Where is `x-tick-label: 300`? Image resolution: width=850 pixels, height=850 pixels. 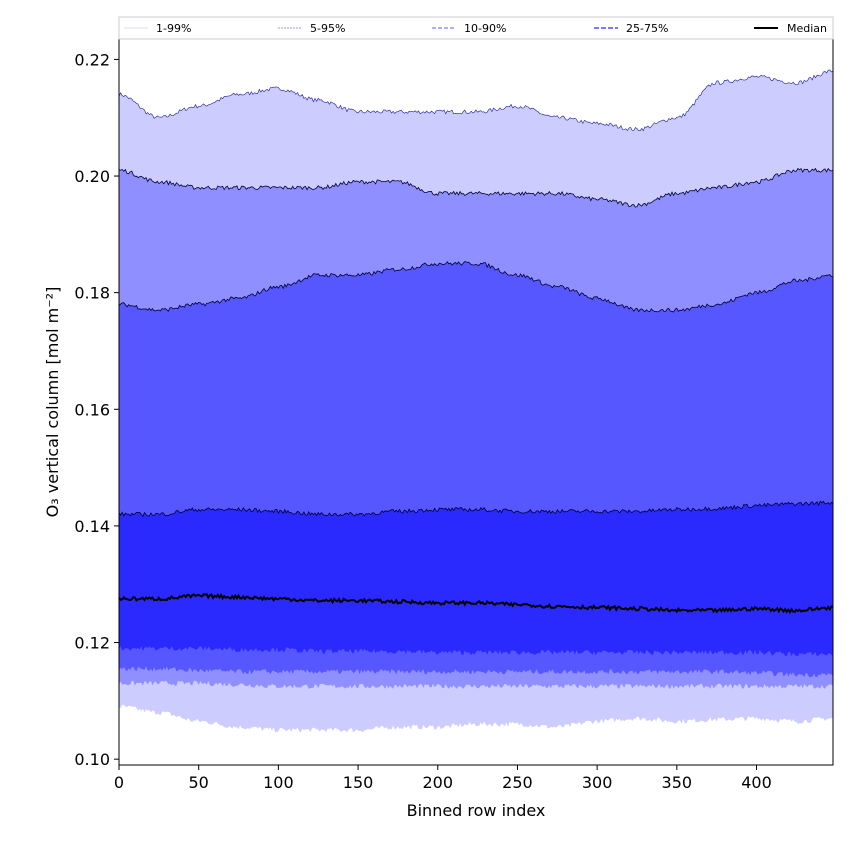
x-tick-label: 300 is located at coordinates (597, 782).